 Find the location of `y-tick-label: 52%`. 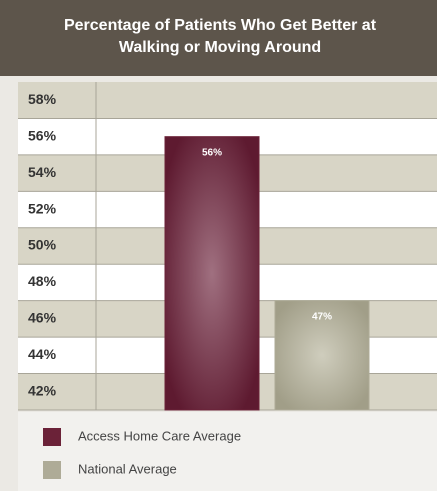

y-tick-label: 52% is located at coordinates (42, 208).